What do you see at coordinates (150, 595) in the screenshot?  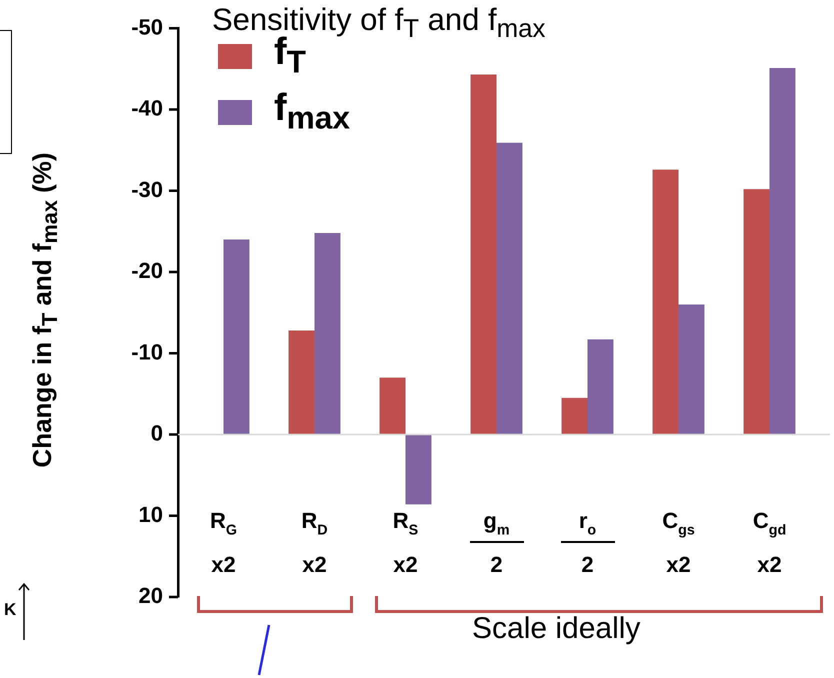 I see `y-tick-label: 20` at bounding box center [150, 595].